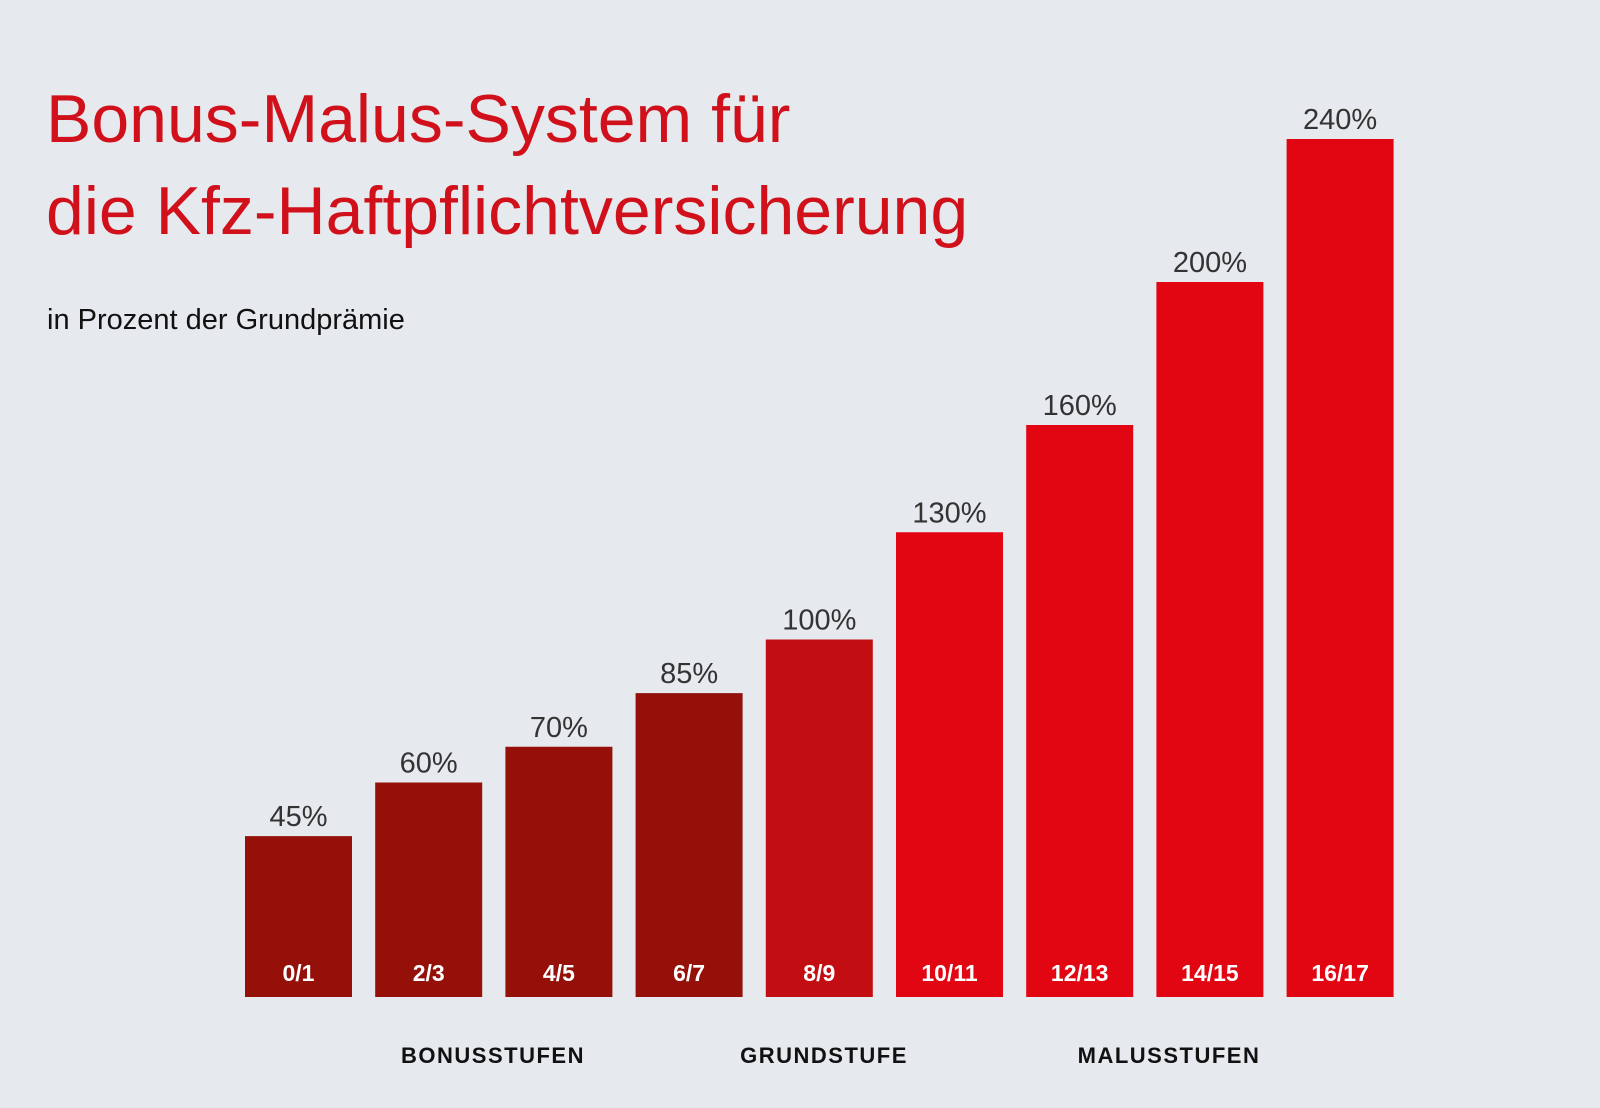  I want to click on category-label: 8/9, so click(819, 973).